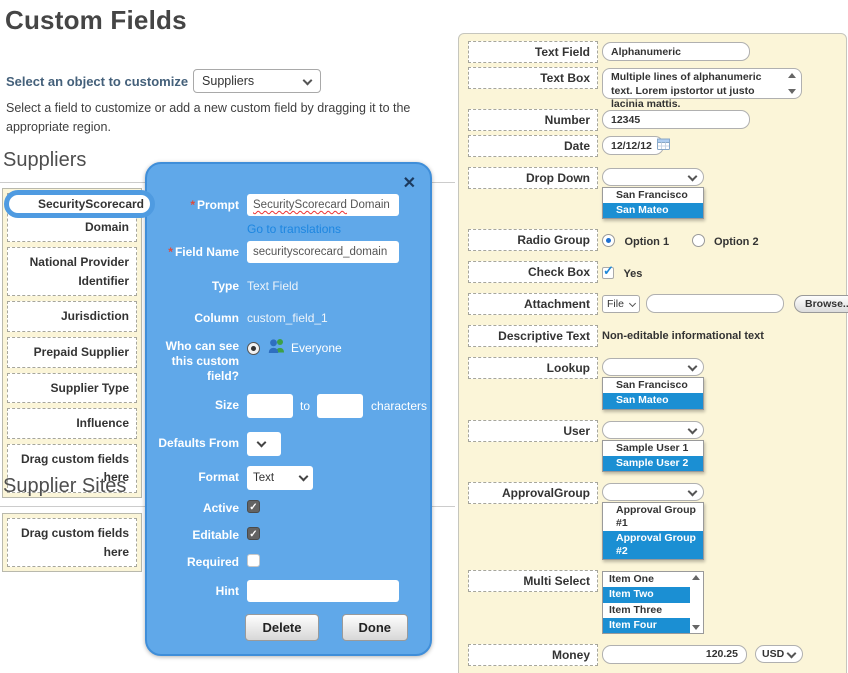 Image resolution: width=848 pixels, height=673 pixels. I want to click on everyone-radio, so click(253, 348).